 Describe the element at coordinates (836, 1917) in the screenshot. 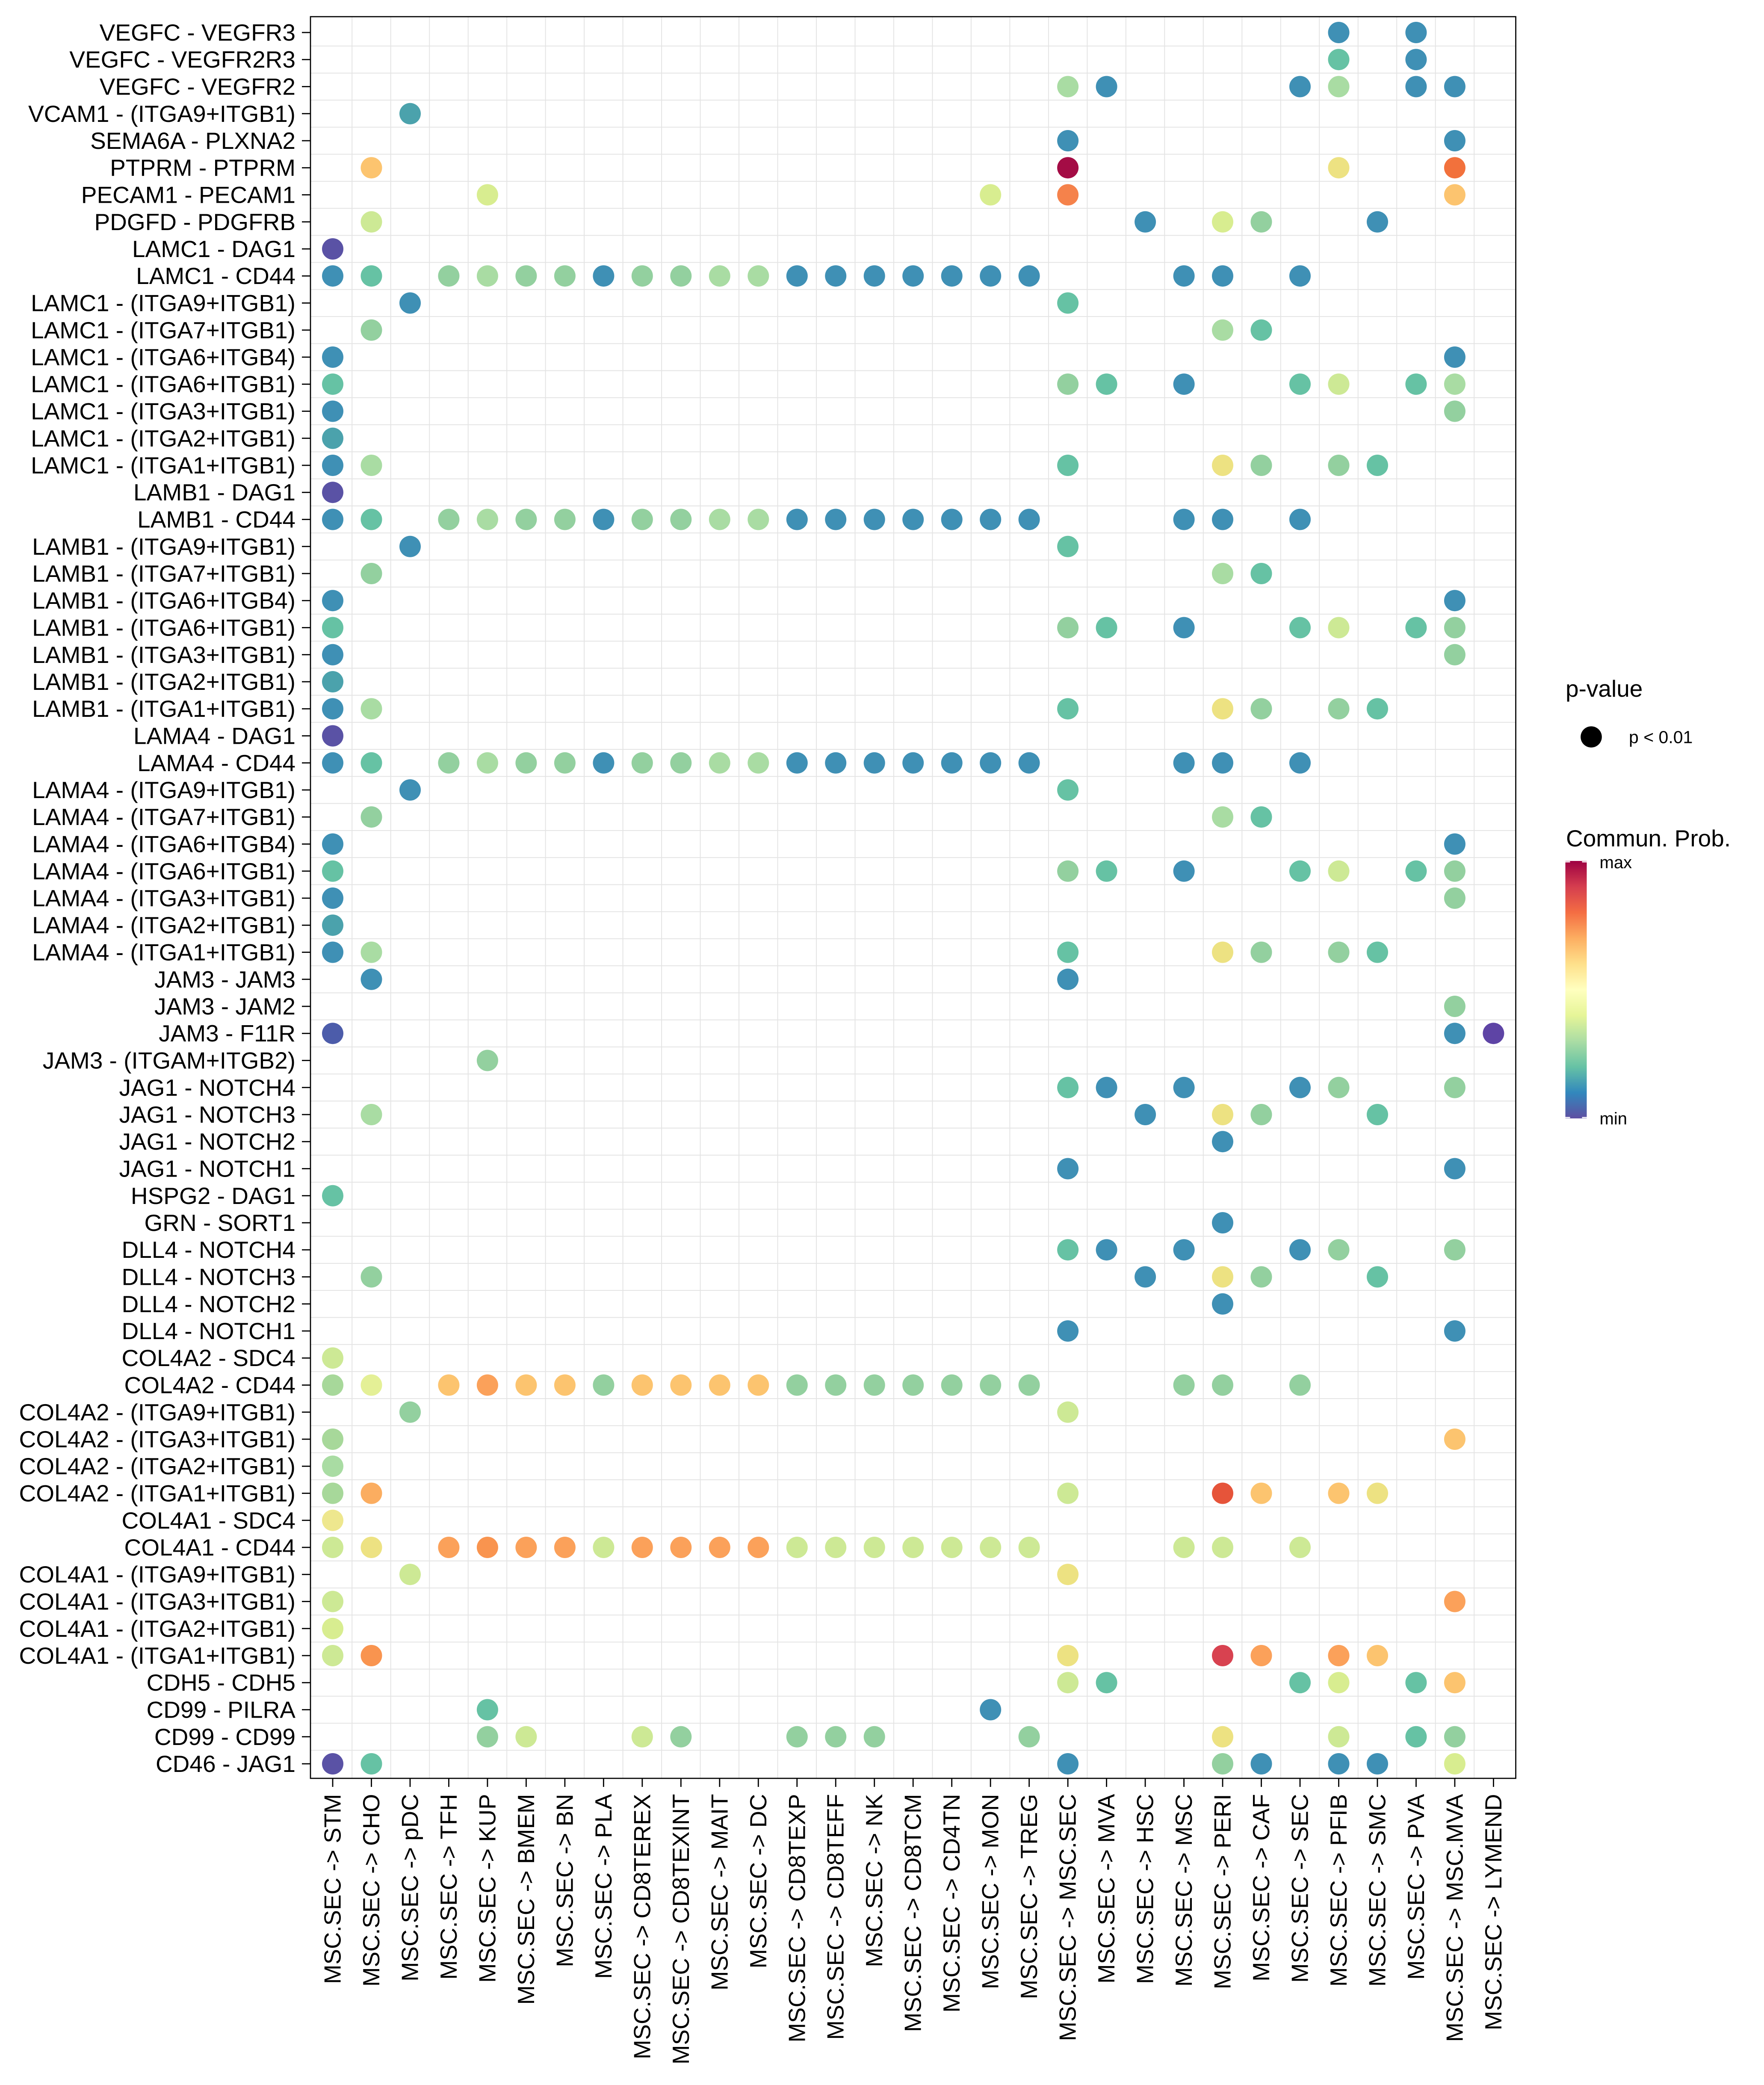

I see `svg-text: MSC.SEC -> CD8TEFF` at that location.